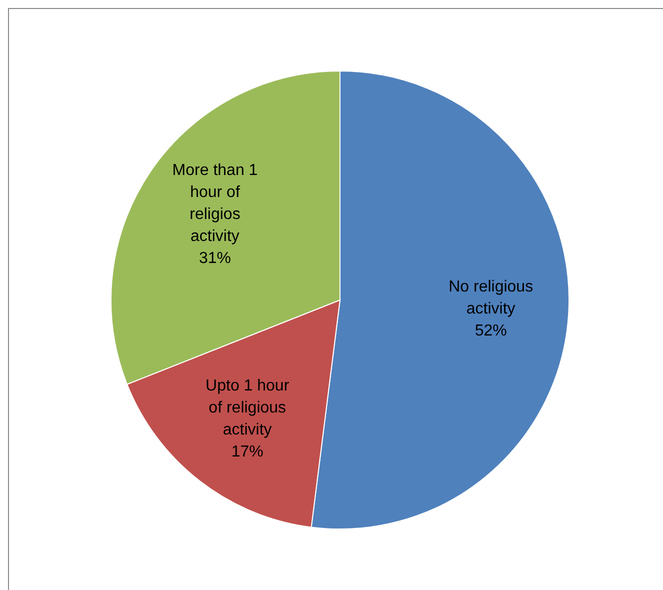 Image resolution: width=663 pixels, height=590 pixels. I want to click on slice-label: More than 1 hour of religios activity, so click(215, 204).